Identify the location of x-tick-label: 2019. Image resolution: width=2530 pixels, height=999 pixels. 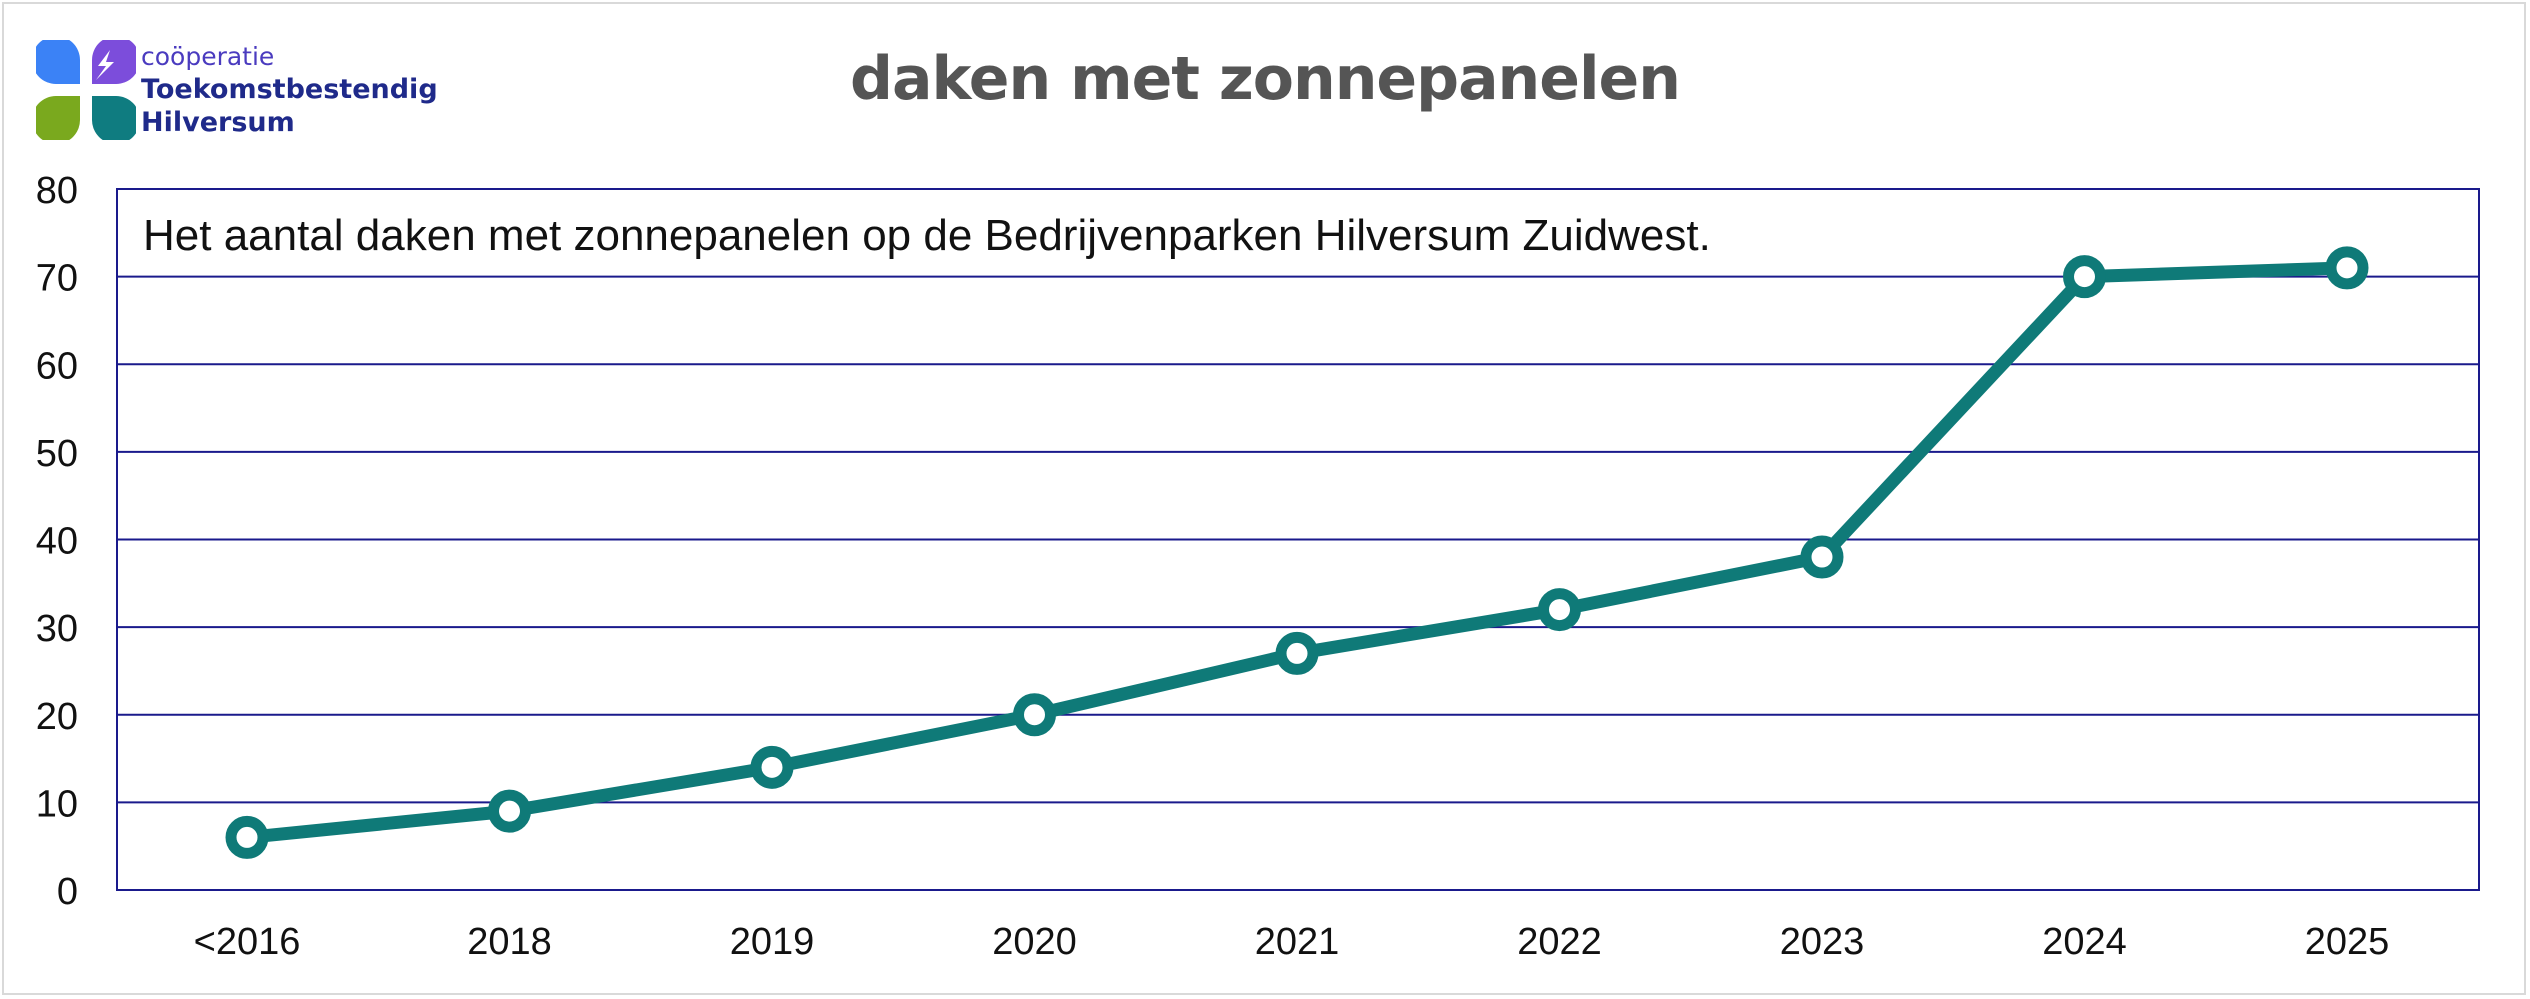
(772, 942).